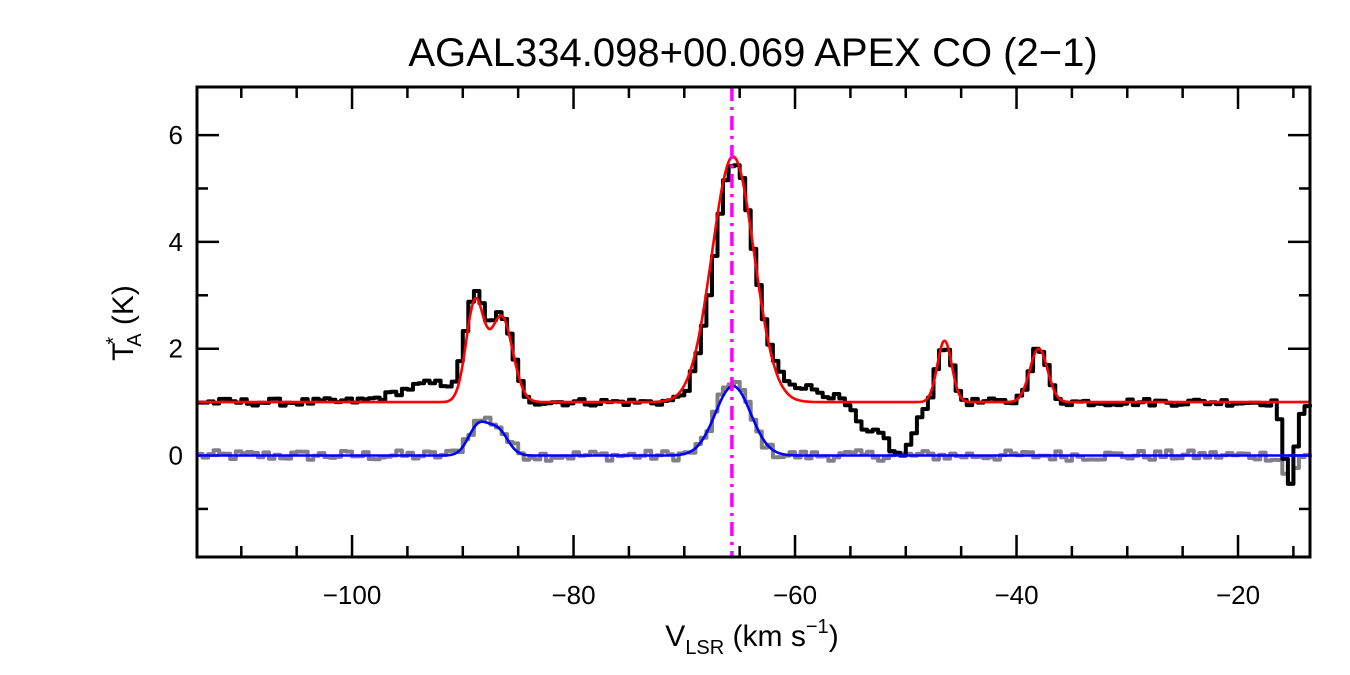  I want to click on y-axis-label: T*A (K), so click(124, 323).